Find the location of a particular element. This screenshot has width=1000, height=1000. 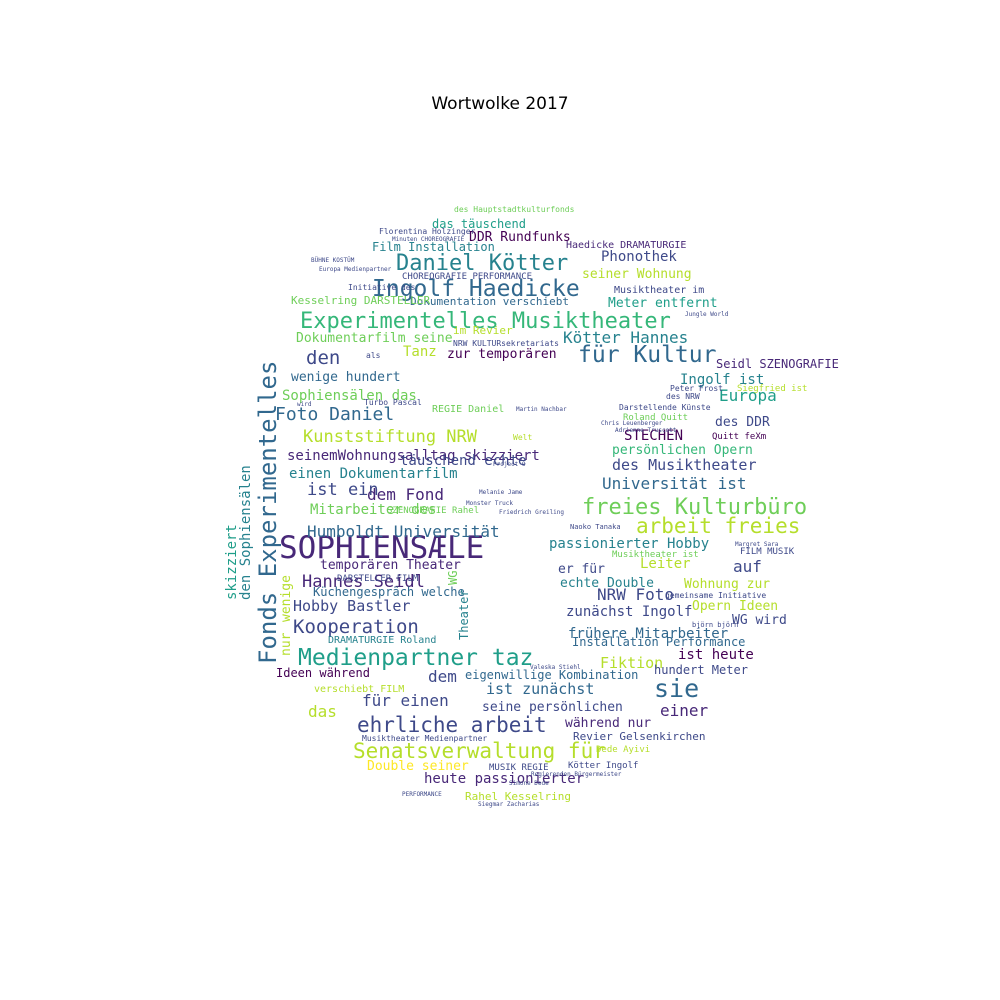

cloud-word: seine persönlichen is located at coordinates (552, 707).